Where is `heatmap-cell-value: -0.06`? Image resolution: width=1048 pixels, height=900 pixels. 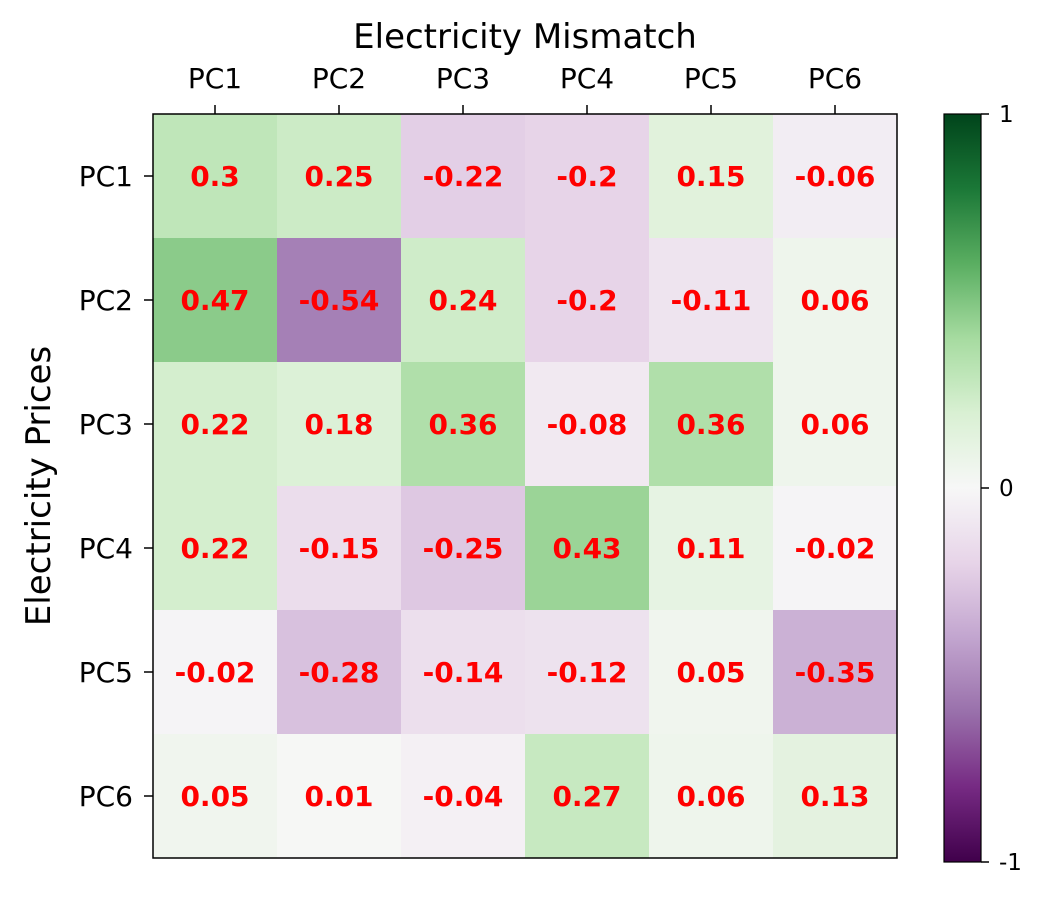
heatmap-cell-value: -0.06 is located at coordinates (835, 176).